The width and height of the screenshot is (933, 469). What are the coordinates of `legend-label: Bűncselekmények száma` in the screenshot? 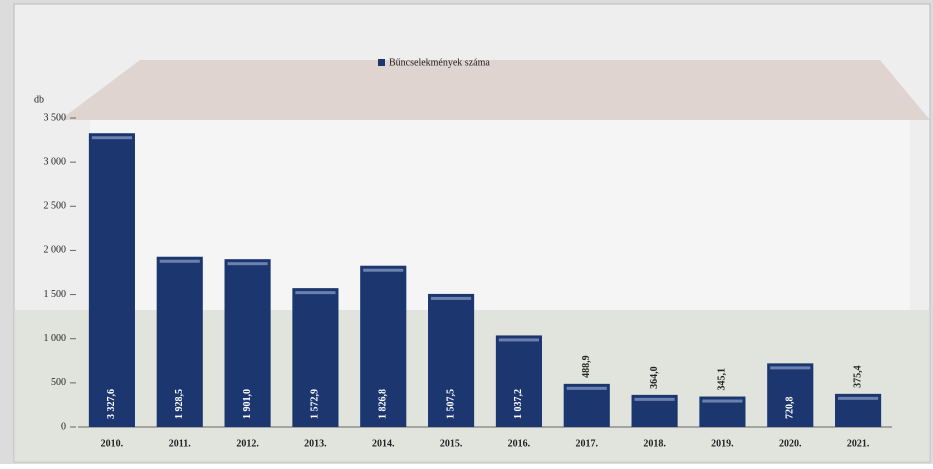 It's located at (439, 62).